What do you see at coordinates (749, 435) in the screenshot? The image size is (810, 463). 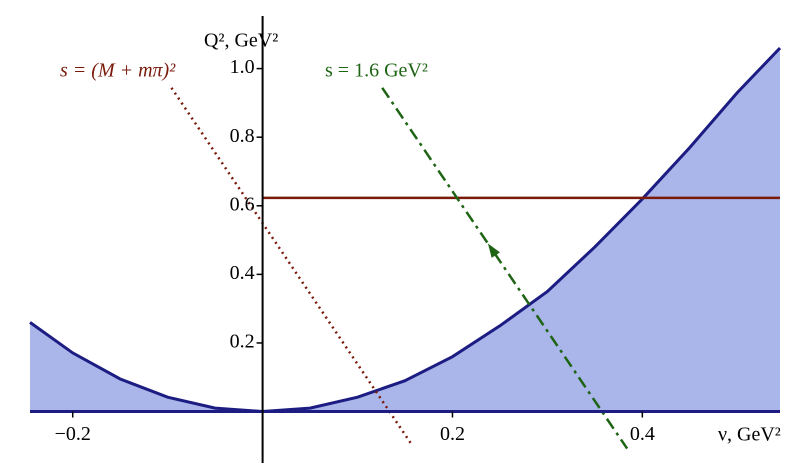 I see `x-axis-label: ν, GeV²` at bounding box center [749, 435].